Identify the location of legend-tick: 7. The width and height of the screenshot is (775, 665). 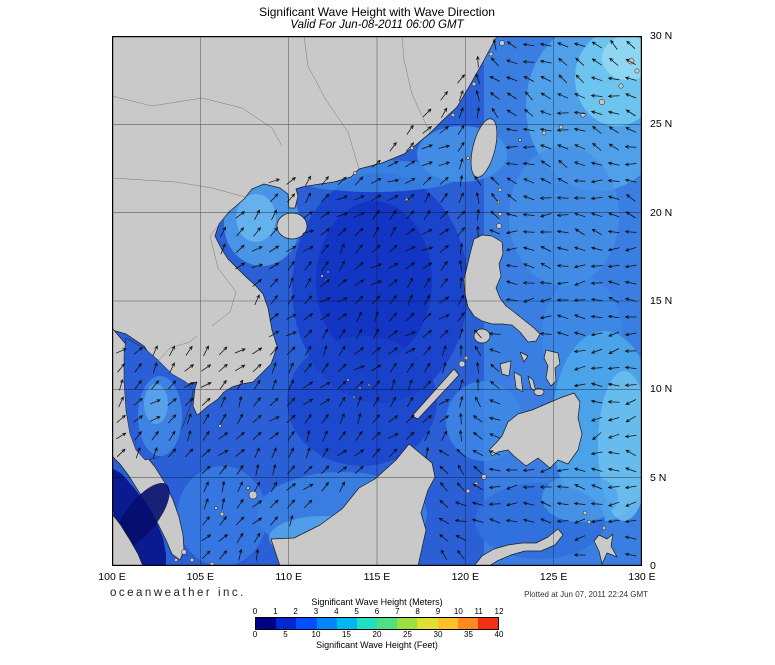
(397, 611).